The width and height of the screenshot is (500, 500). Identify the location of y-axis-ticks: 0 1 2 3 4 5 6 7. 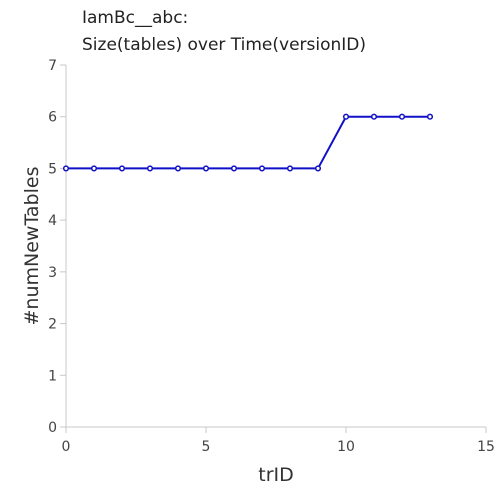
(57, 247).